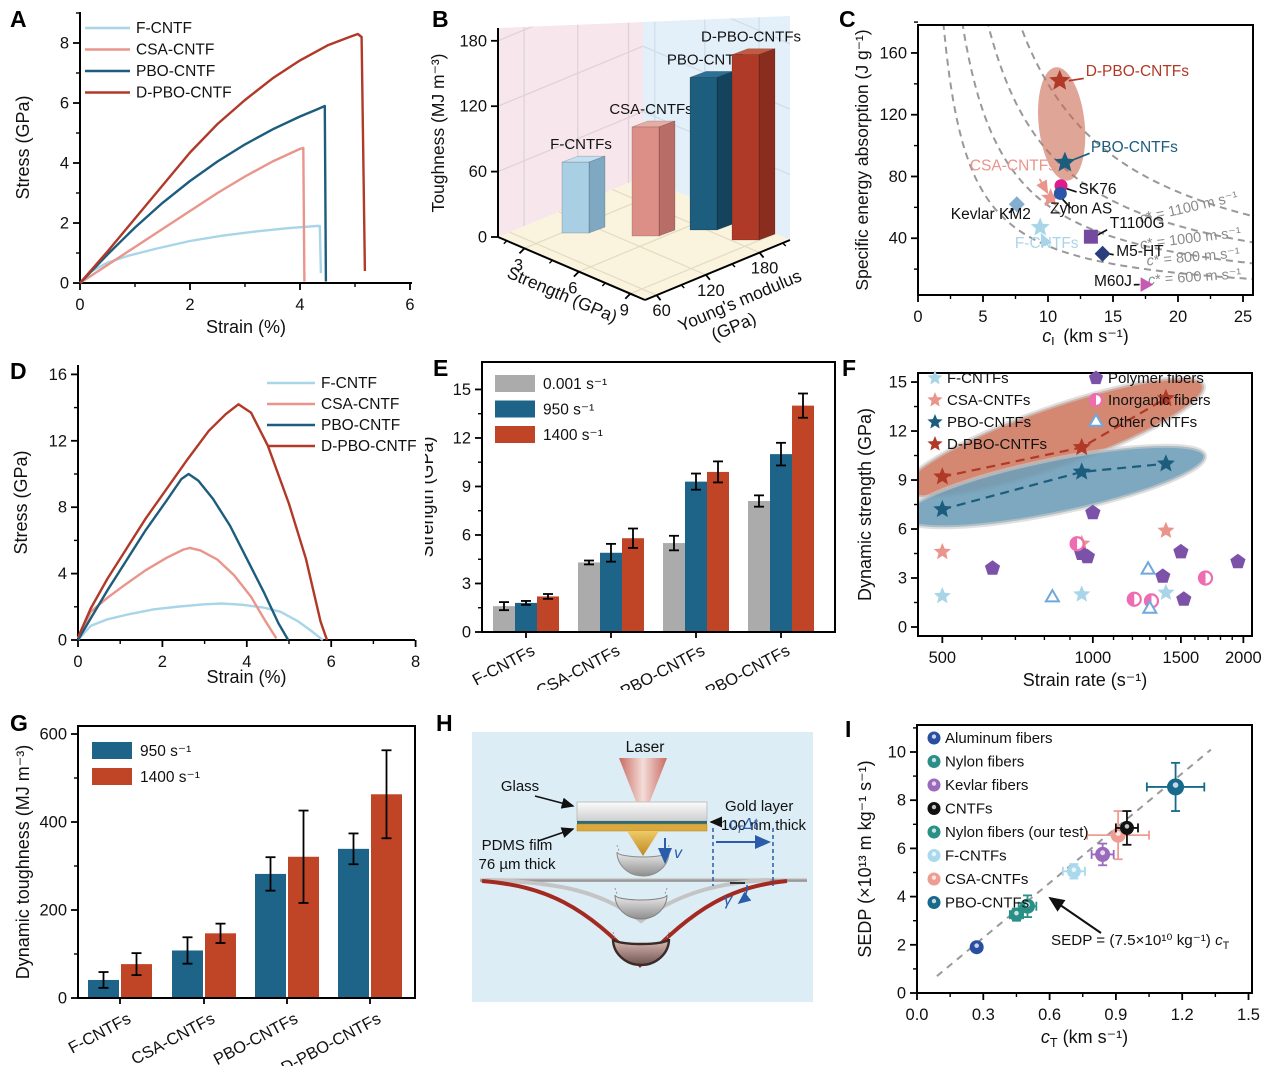 This screenshot has height=1066, width=1270. I want to click on y-tick-label: 80, so click(898, 177).